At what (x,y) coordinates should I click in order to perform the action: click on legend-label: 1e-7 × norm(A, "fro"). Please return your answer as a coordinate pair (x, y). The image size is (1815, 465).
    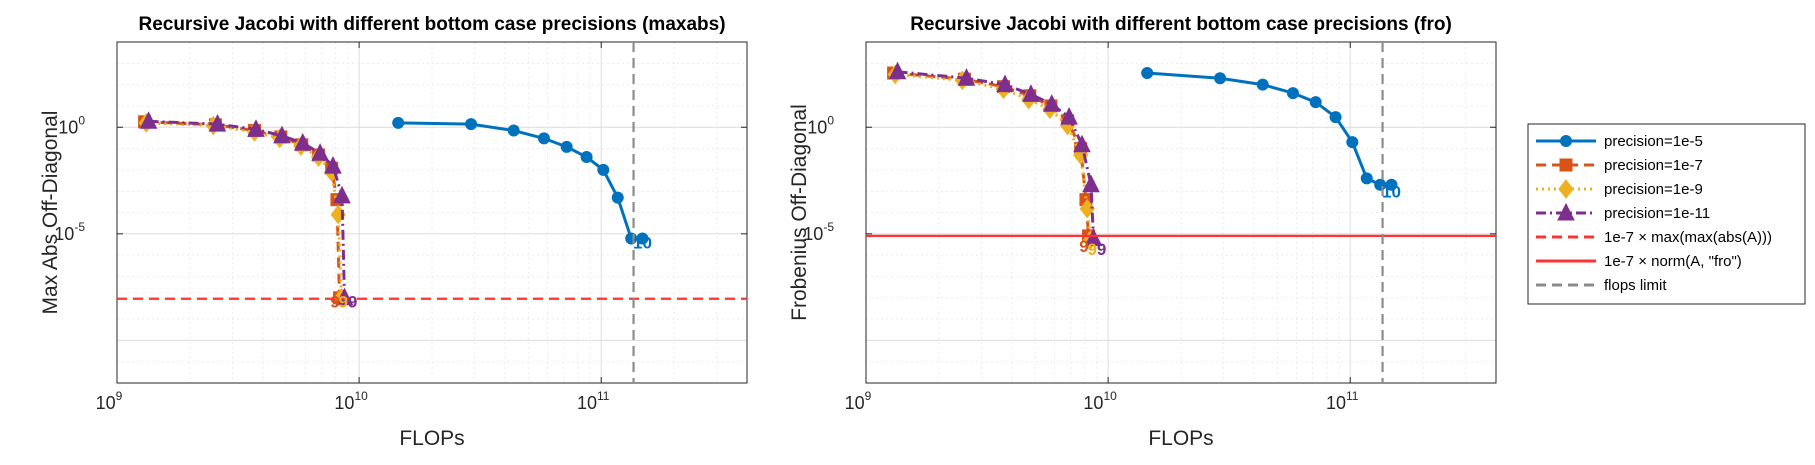
    Looking at the image, I should click on (1673, 261).